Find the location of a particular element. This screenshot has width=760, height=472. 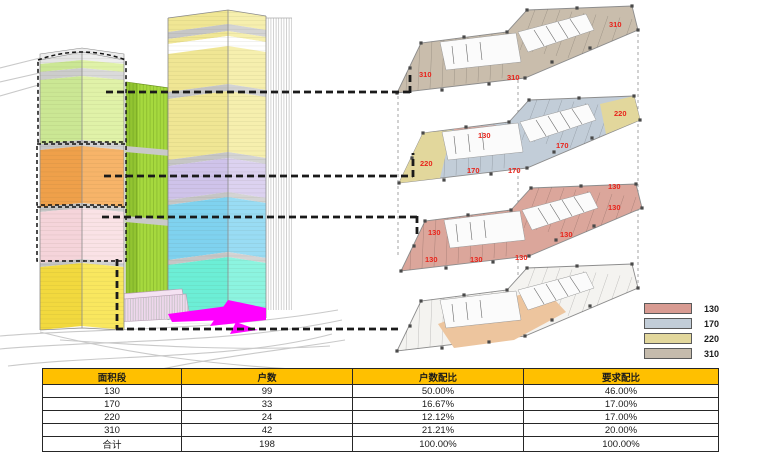

table-cell: 16.67% is located at coordinates (438, 404).